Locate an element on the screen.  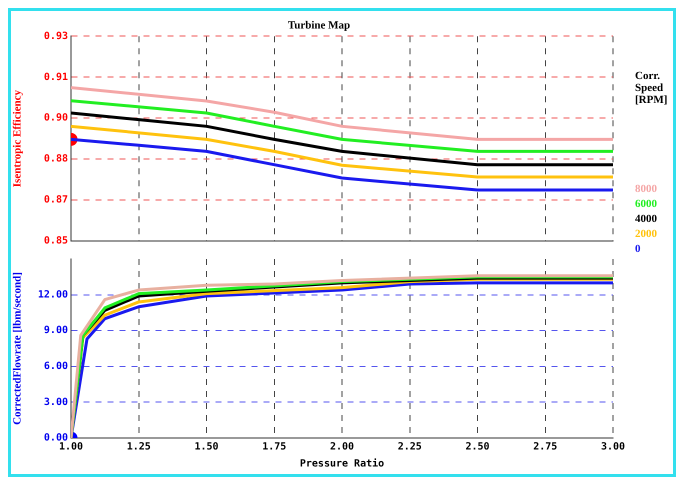
y-tick-label: 0.88 is located at coordinates (56, 159).